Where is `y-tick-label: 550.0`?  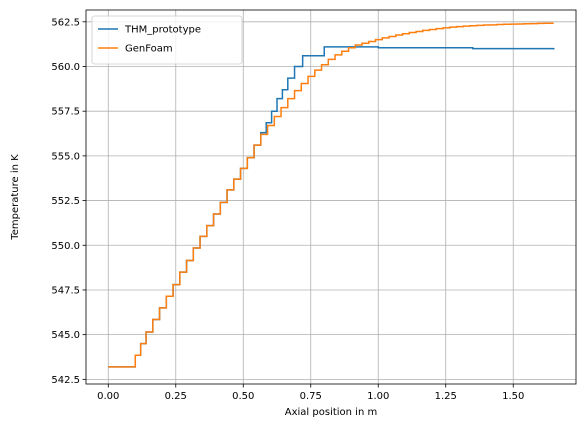 y-tick-label: 550.0 is located at coordinates (65, 246).